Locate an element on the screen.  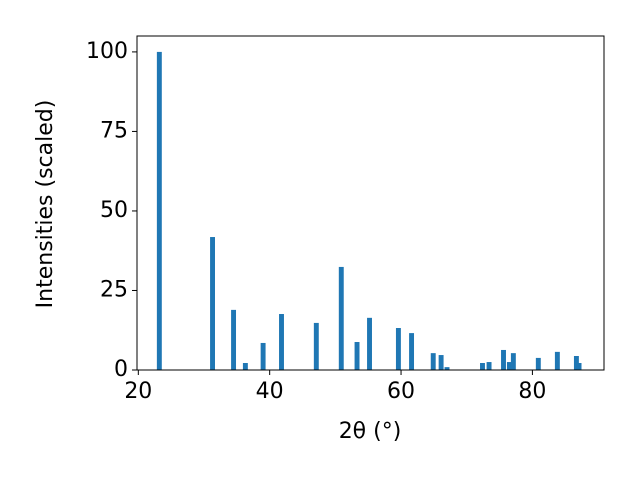
y-tick-label: 100 is located at coordinates (107, 51).